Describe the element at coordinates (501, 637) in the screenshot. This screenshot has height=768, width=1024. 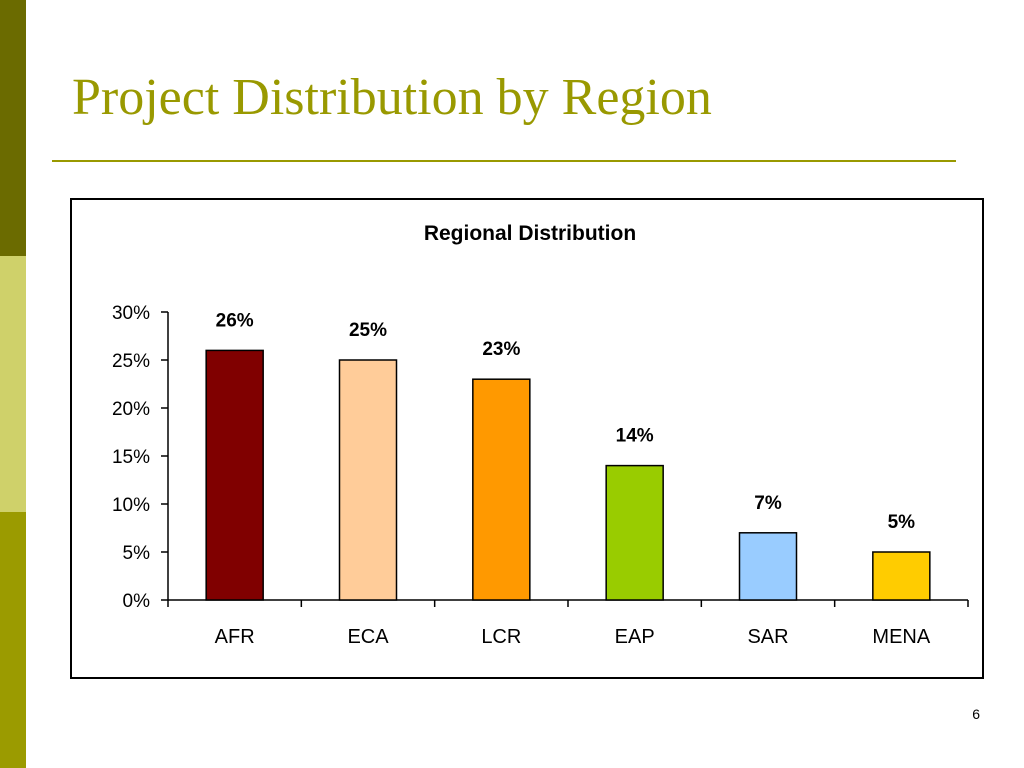
I see `x-tick-label: LCR` at that location.